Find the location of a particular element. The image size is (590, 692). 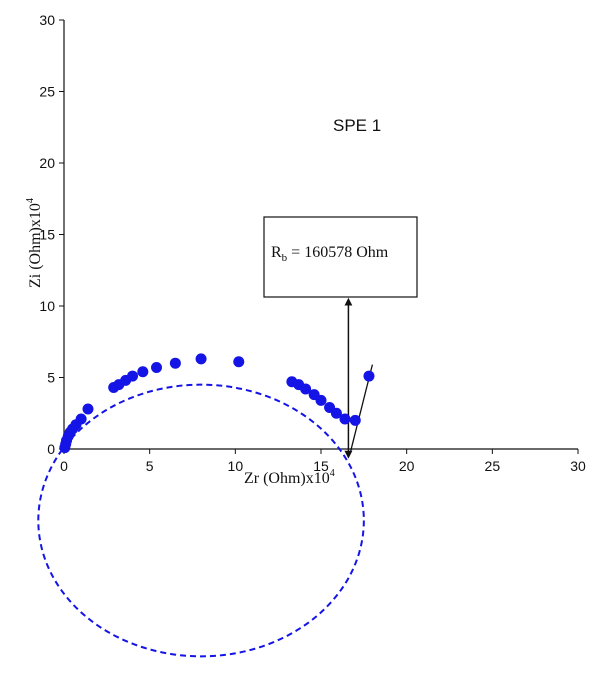

x-axis-label-exponent: 4 is located at coordinates (332, 473).